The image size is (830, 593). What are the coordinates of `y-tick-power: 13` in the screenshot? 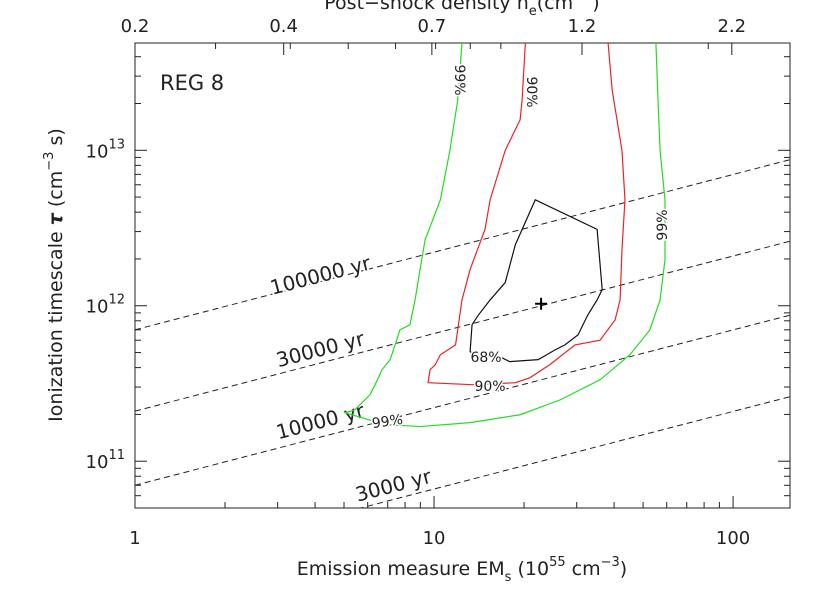 It's located at (116, 144).